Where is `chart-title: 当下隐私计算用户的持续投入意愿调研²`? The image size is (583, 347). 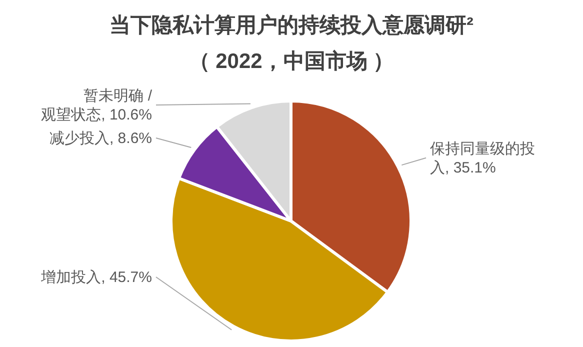 chart-title: 当下隐私计算用户的持续投入意愿调研² is located at coordinates (292, 25).